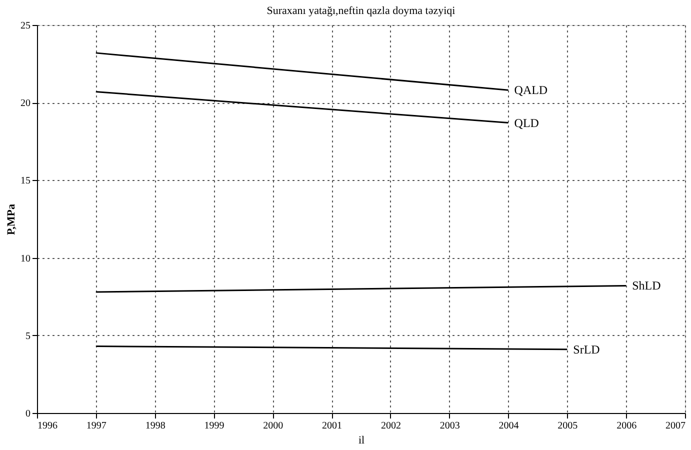  I want to click on y-tick-label: 15, so click(25, 181).